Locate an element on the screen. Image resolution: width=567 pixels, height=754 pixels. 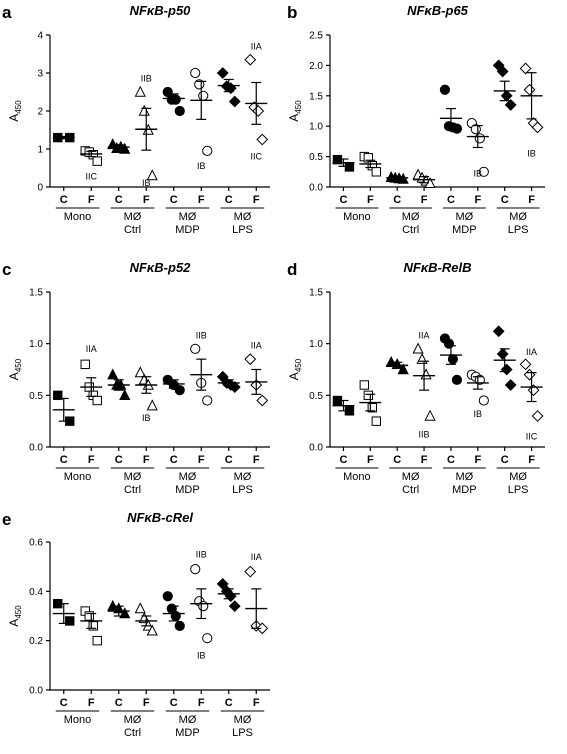
panel-label: d is located at coordinates (292, 269).